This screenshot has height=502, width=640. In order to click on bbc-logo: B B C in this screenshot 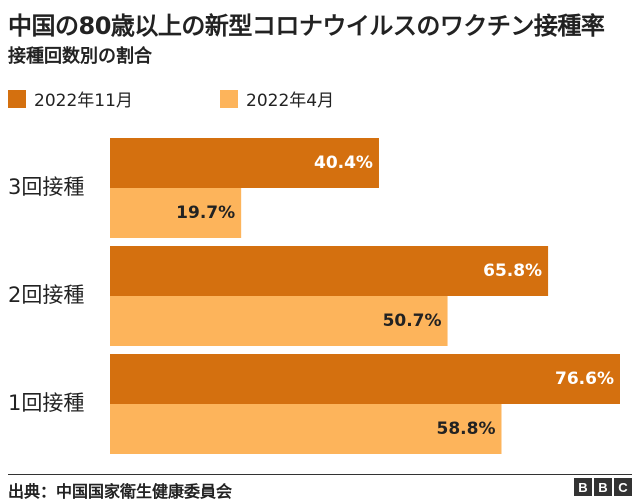, I will do `click(603, 487)`.